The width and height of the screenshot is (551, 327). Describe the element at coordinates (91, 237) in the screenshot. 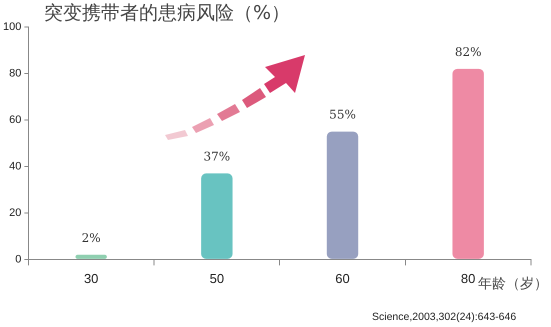

I see `data-label: 2%` at that location.